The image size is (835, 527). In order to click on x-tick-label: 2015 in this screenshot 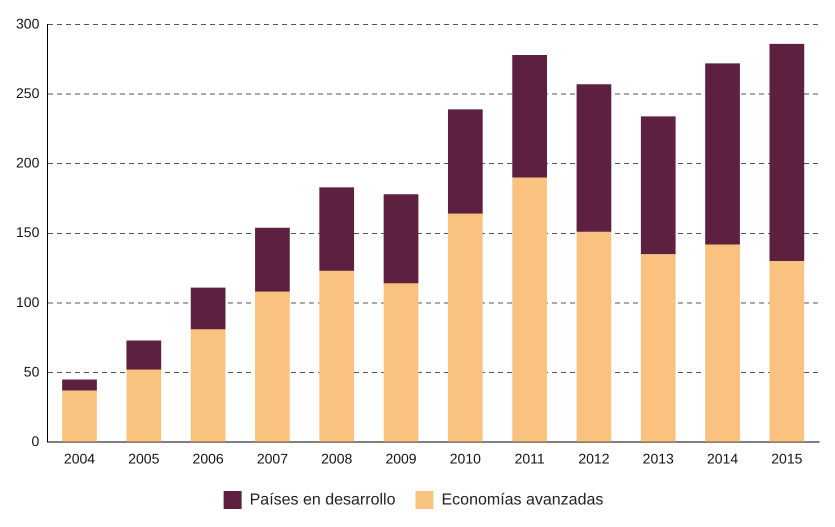, I will do `click(787, 458)`.